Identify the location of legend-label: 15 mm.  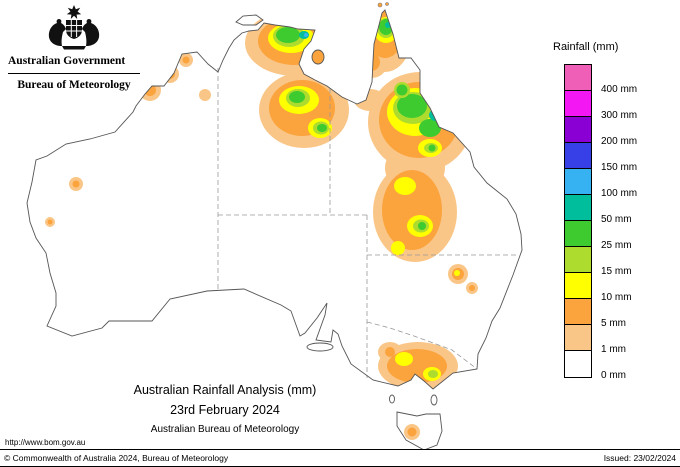
(616, 271).